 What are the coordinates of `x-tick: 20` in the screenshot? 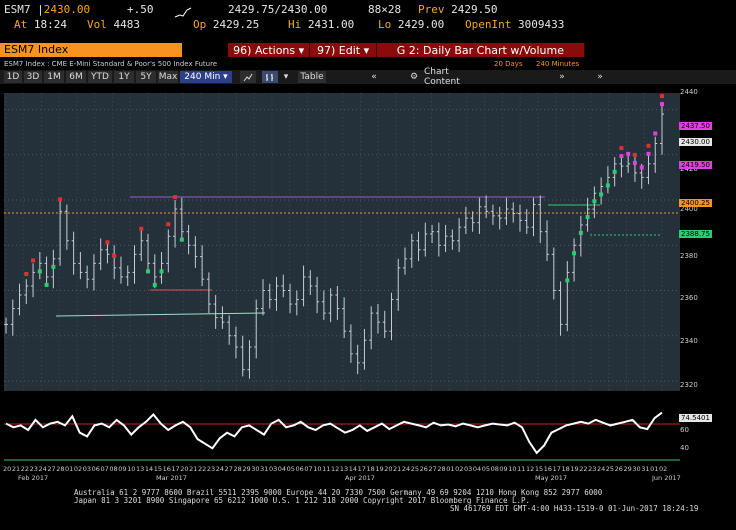 It's located at (184, 469).